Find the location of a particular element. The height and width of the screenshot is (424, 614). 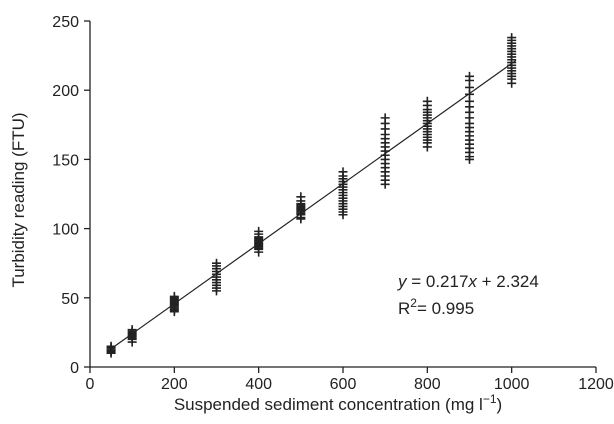

y-tick-label: 0 is located at coordinates (74, 368).